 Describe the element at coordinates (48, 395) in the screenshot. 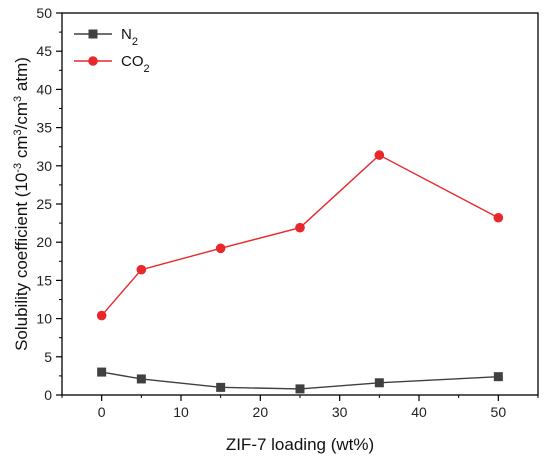

I see `y-tick-label: 0` at that location.